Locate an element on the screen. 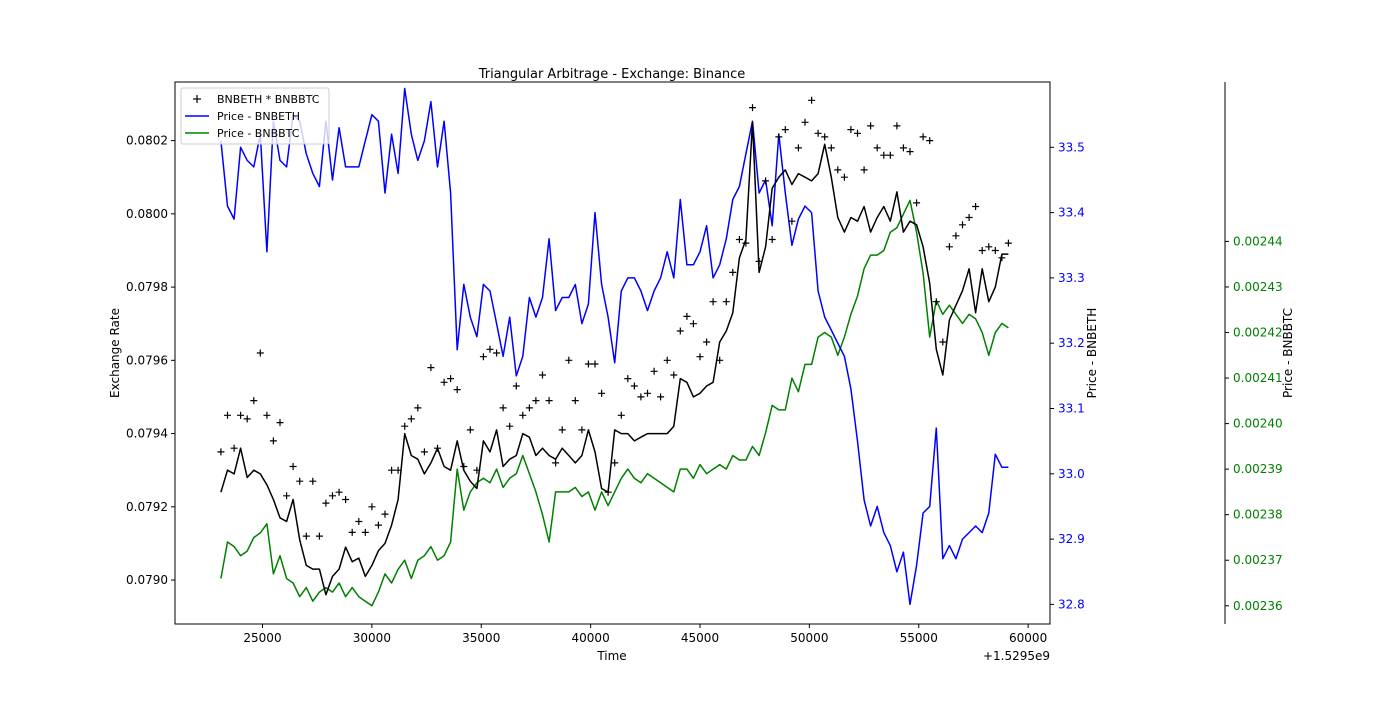 Image resolution: width=1400 pixels, height=702 pixels. x-axis: 25000 30000 35000 40000 45000 50000 55000 60000 is located at coordinates (645, 634).